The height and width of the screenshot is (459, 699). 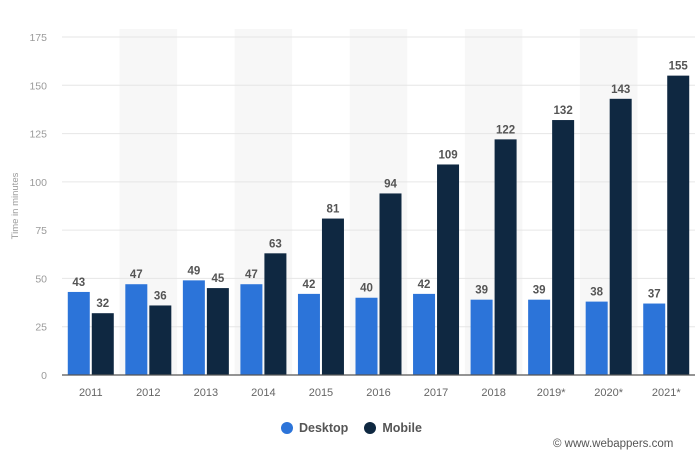 What do you see at coordinates (38, 183) in the screenshot?
I see `y-tick-label: 100` at bounding box center [38, 183].